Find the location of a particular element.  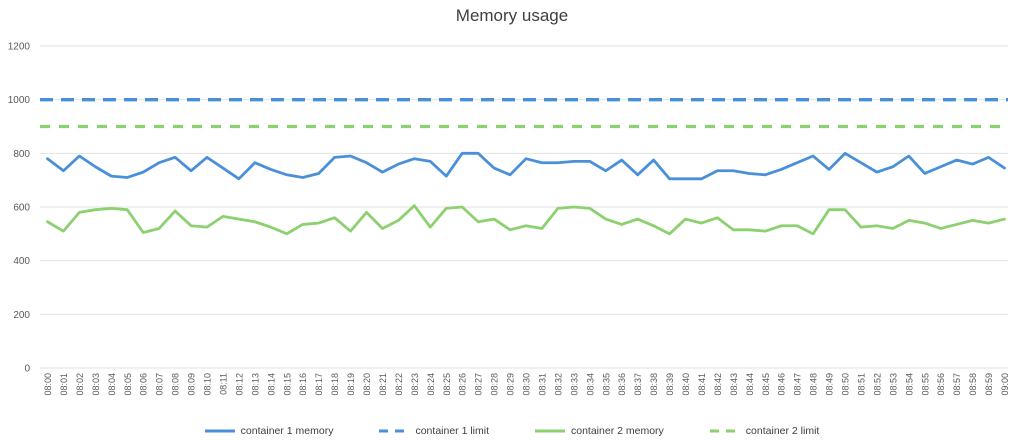

legend-label: container 2 memory is located at coordinates (617, 431).